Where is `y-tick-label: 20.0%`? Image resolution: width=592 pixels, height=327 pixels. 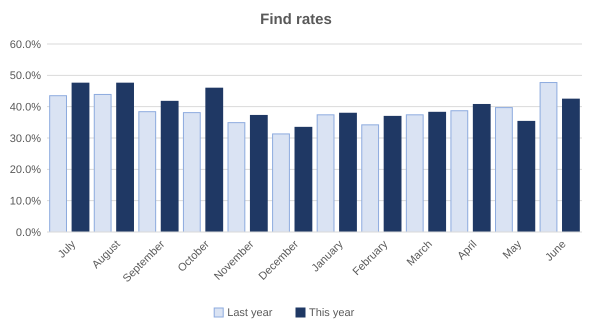 y-tick-label: 20.0% is located at coordinates (26, 170).